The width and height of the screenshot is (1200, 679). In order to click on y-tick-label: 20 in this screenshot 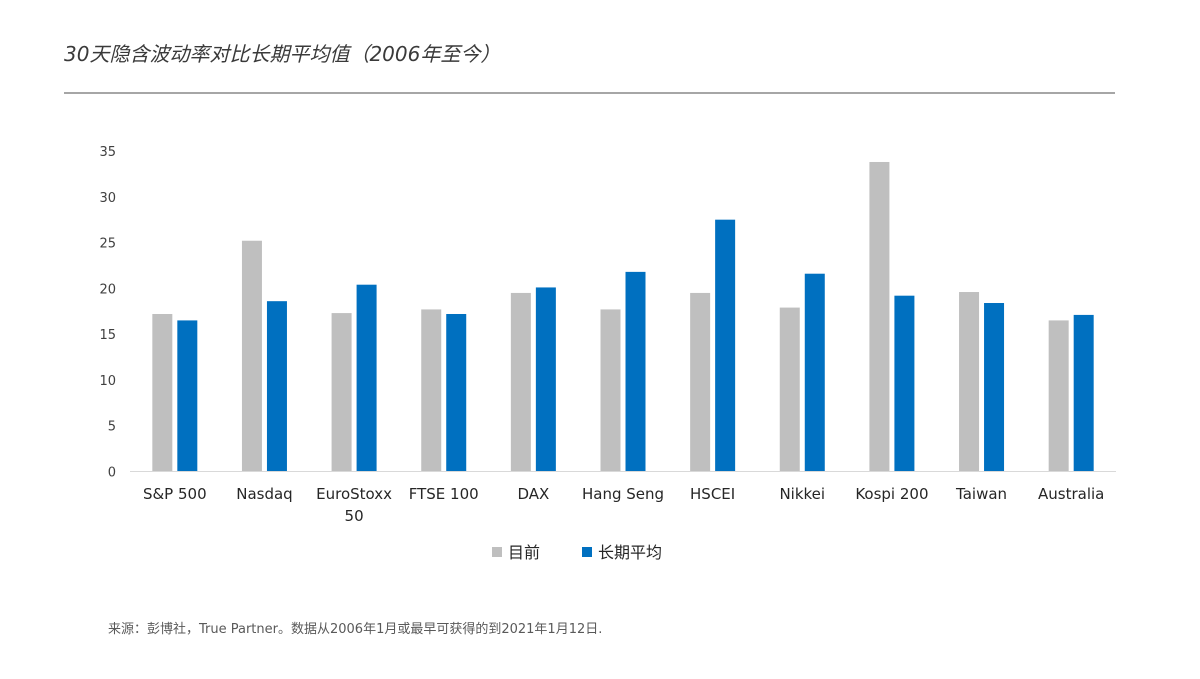, I will do `click(107, 289)`.